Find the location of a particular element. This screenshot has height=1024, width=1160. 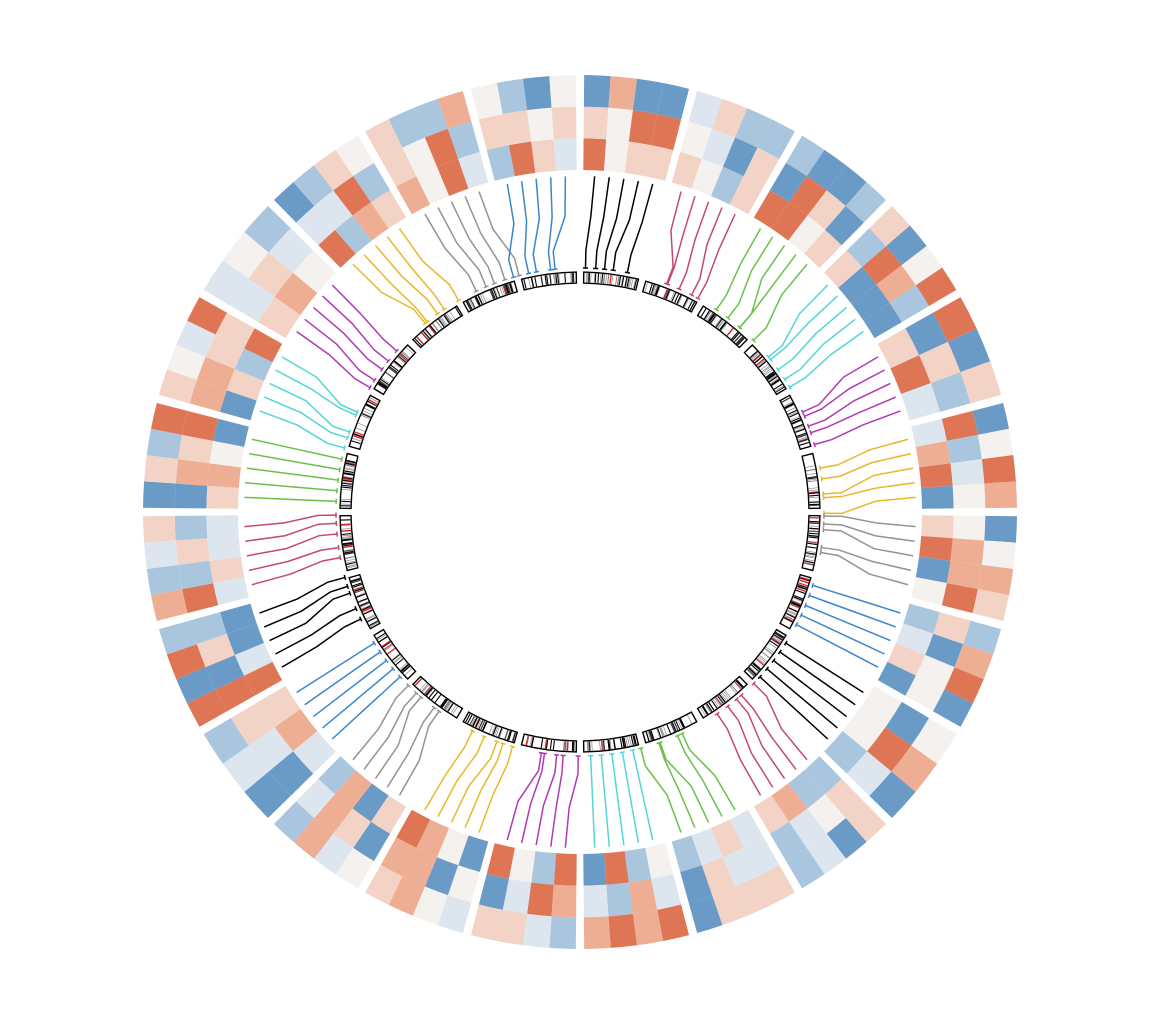

chromosome is located at coordinates (611, 743).